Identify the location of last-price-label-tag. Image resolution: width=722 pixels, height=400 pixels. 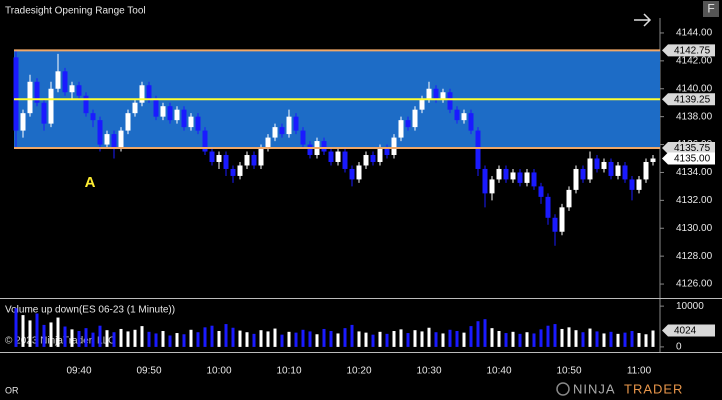
(688, 158).